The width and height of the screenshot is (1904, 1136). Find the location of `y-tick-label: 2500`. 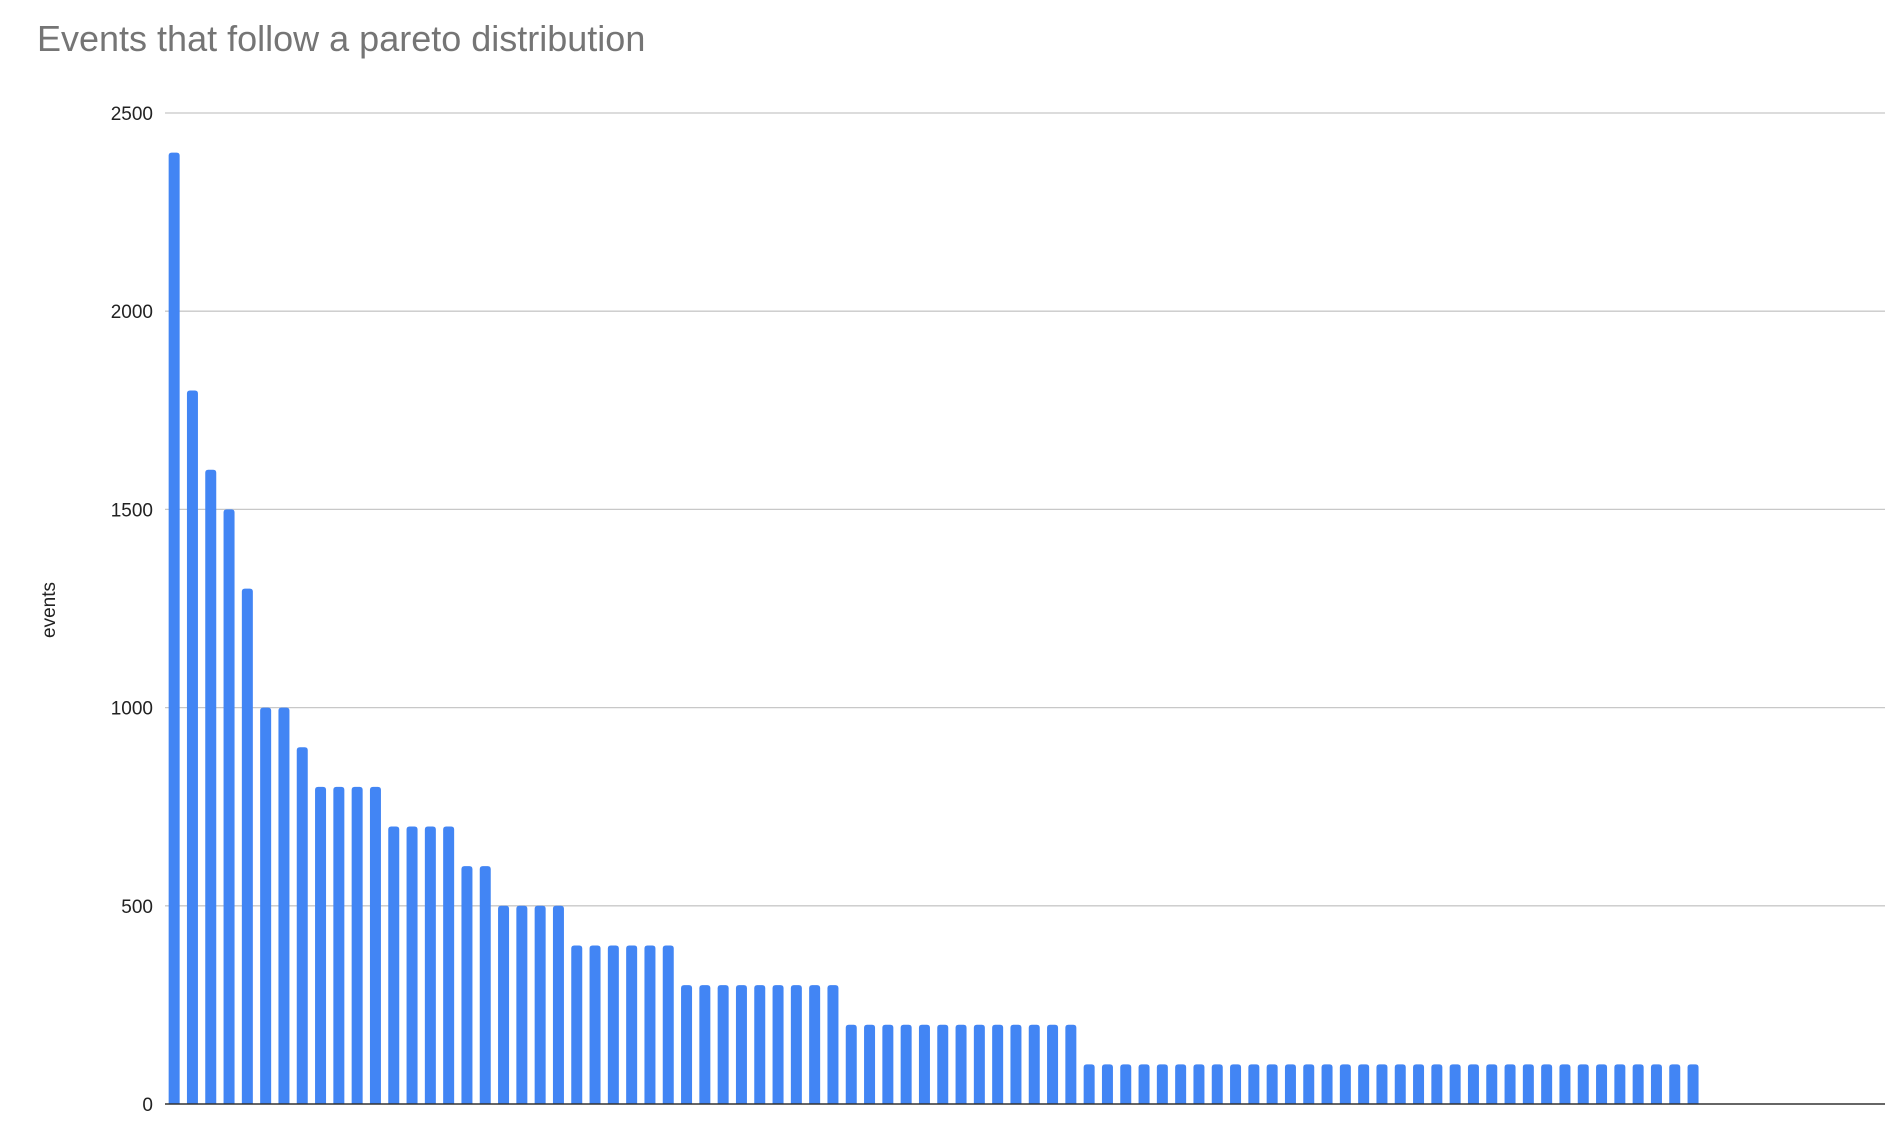

y-tick-label: 2500 is located at coordinates (132, 114).